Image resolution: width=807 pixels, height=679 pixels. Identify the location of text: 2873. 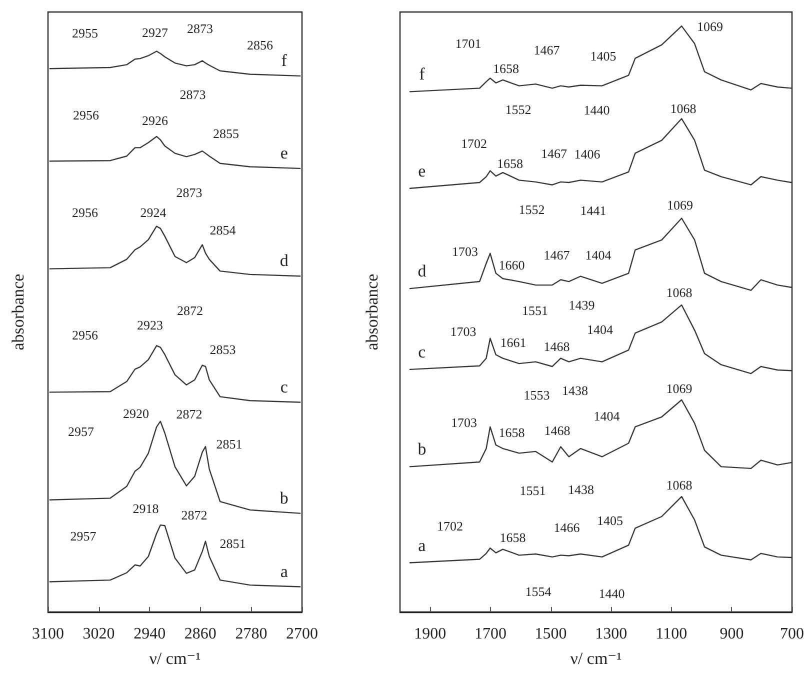
(200, 28).